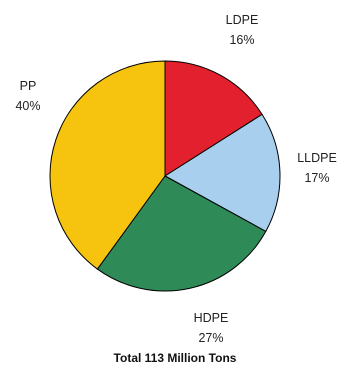 The height and width of the screenshot is (373, 340). What do you see at coordinates (210, 338) in the screenshot?
I see `slice-value-hdpe: 27%` at bounding box center [210, 338].